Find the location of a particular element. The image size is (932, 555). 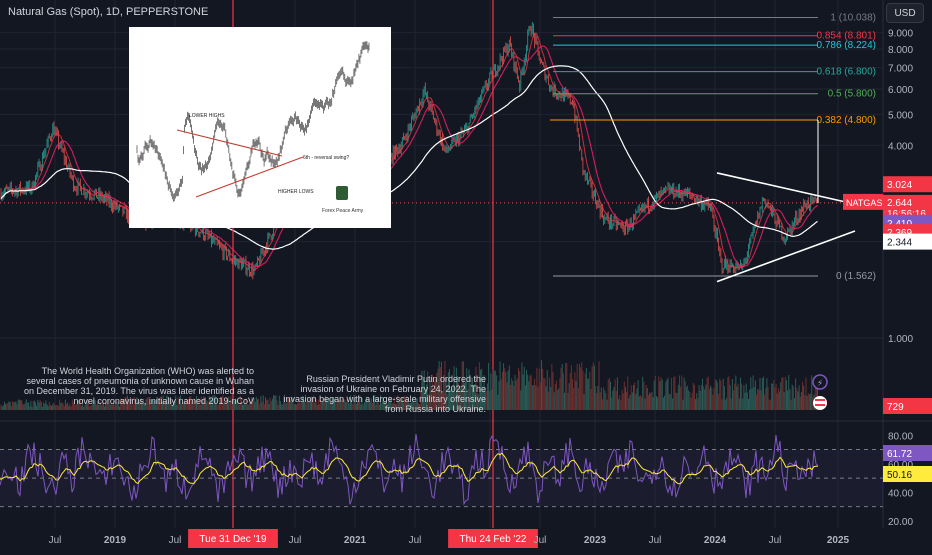

chart-title: Natural Gas (Spot), 1D, PEPPERSTONE is located at coordinates (108, 12).